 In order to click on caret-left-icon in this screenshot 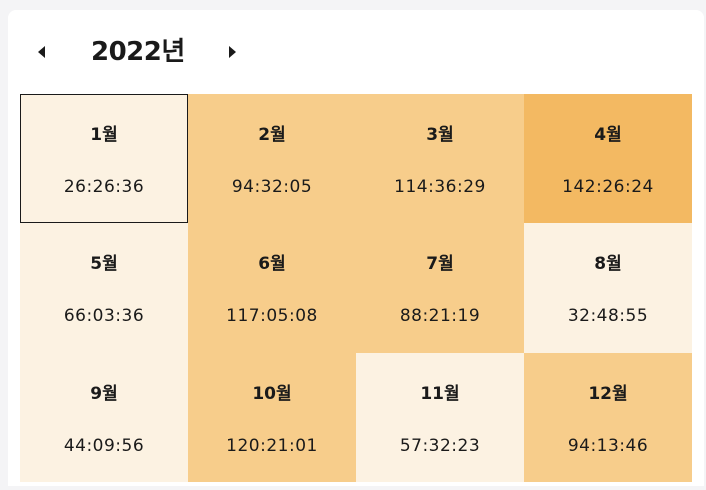, I will do `click(41, 52)`.